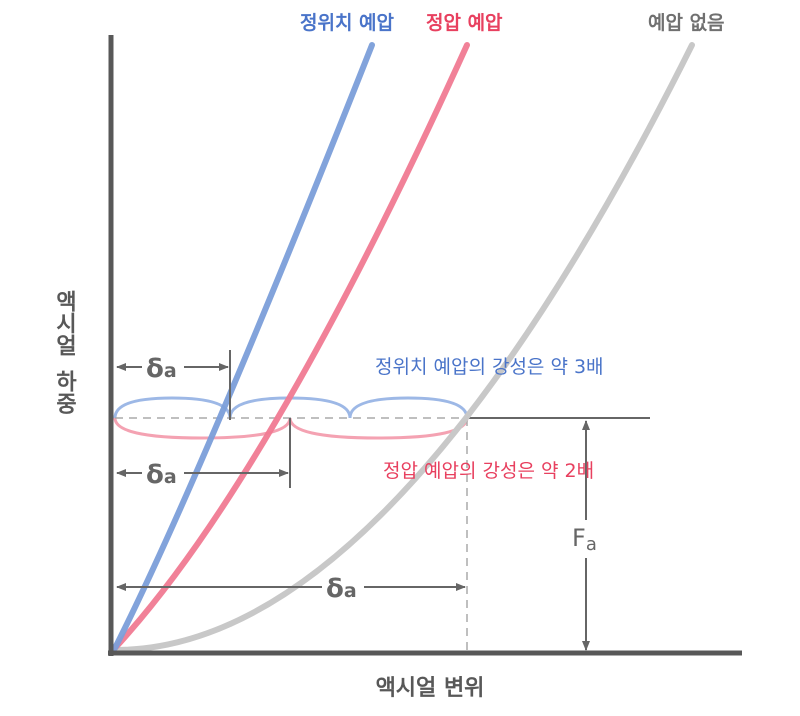 The width and height of the screenshot is (800, 716). Describe the element at coordinates (347, 23) in the screenshot. I see `label-fixed-position: 정위치 예압` at that location.